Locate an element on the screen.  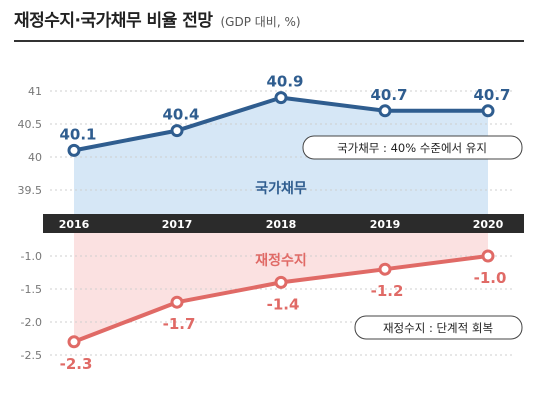
balance-data-label: -1.7 is located at coordinates (179, 324).